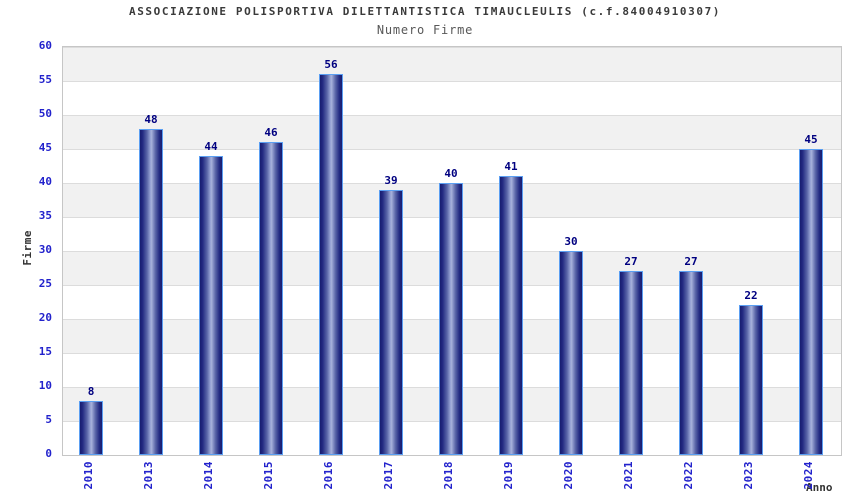 This screenshot has width=850, height=500. I want to click on y-tick-label: 0, so click(48, 453).